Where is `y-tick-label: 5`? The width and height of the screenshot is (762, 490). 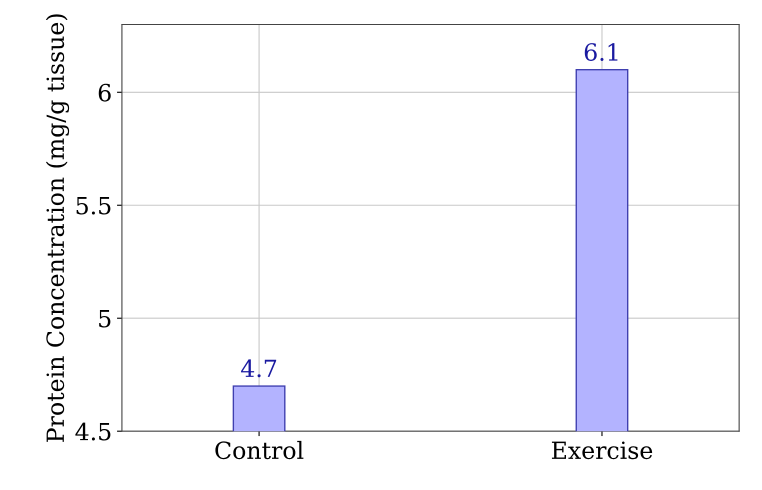
y-tick-label: 5 is located at coordinates (104, 319).